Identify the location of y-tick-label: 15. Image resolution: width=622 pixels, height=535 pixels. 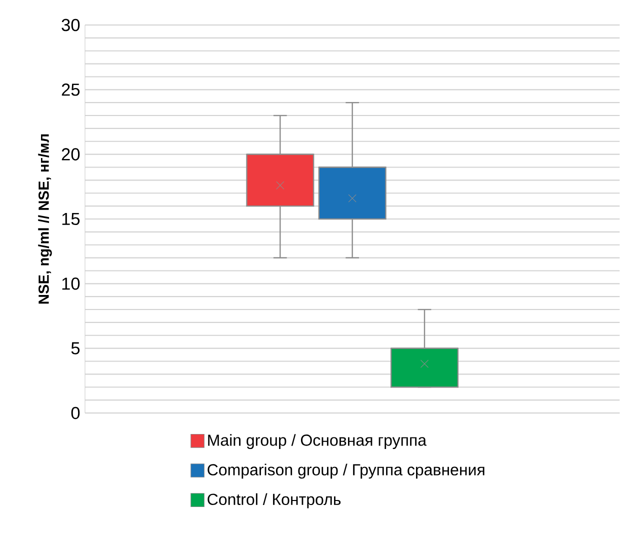
(71, 219).